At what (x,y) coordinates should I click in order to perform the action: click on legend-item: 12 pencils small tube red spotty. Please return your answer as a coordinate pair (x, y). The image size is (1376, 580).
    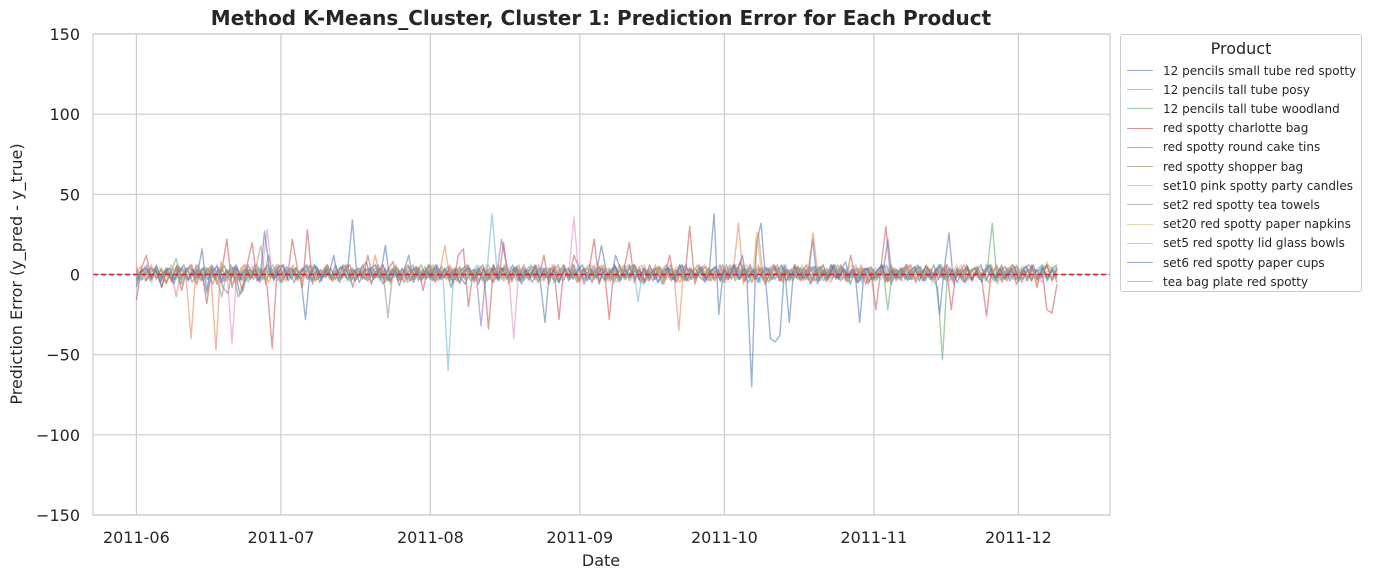
    Looking at the image, I should click on (1241, 70).